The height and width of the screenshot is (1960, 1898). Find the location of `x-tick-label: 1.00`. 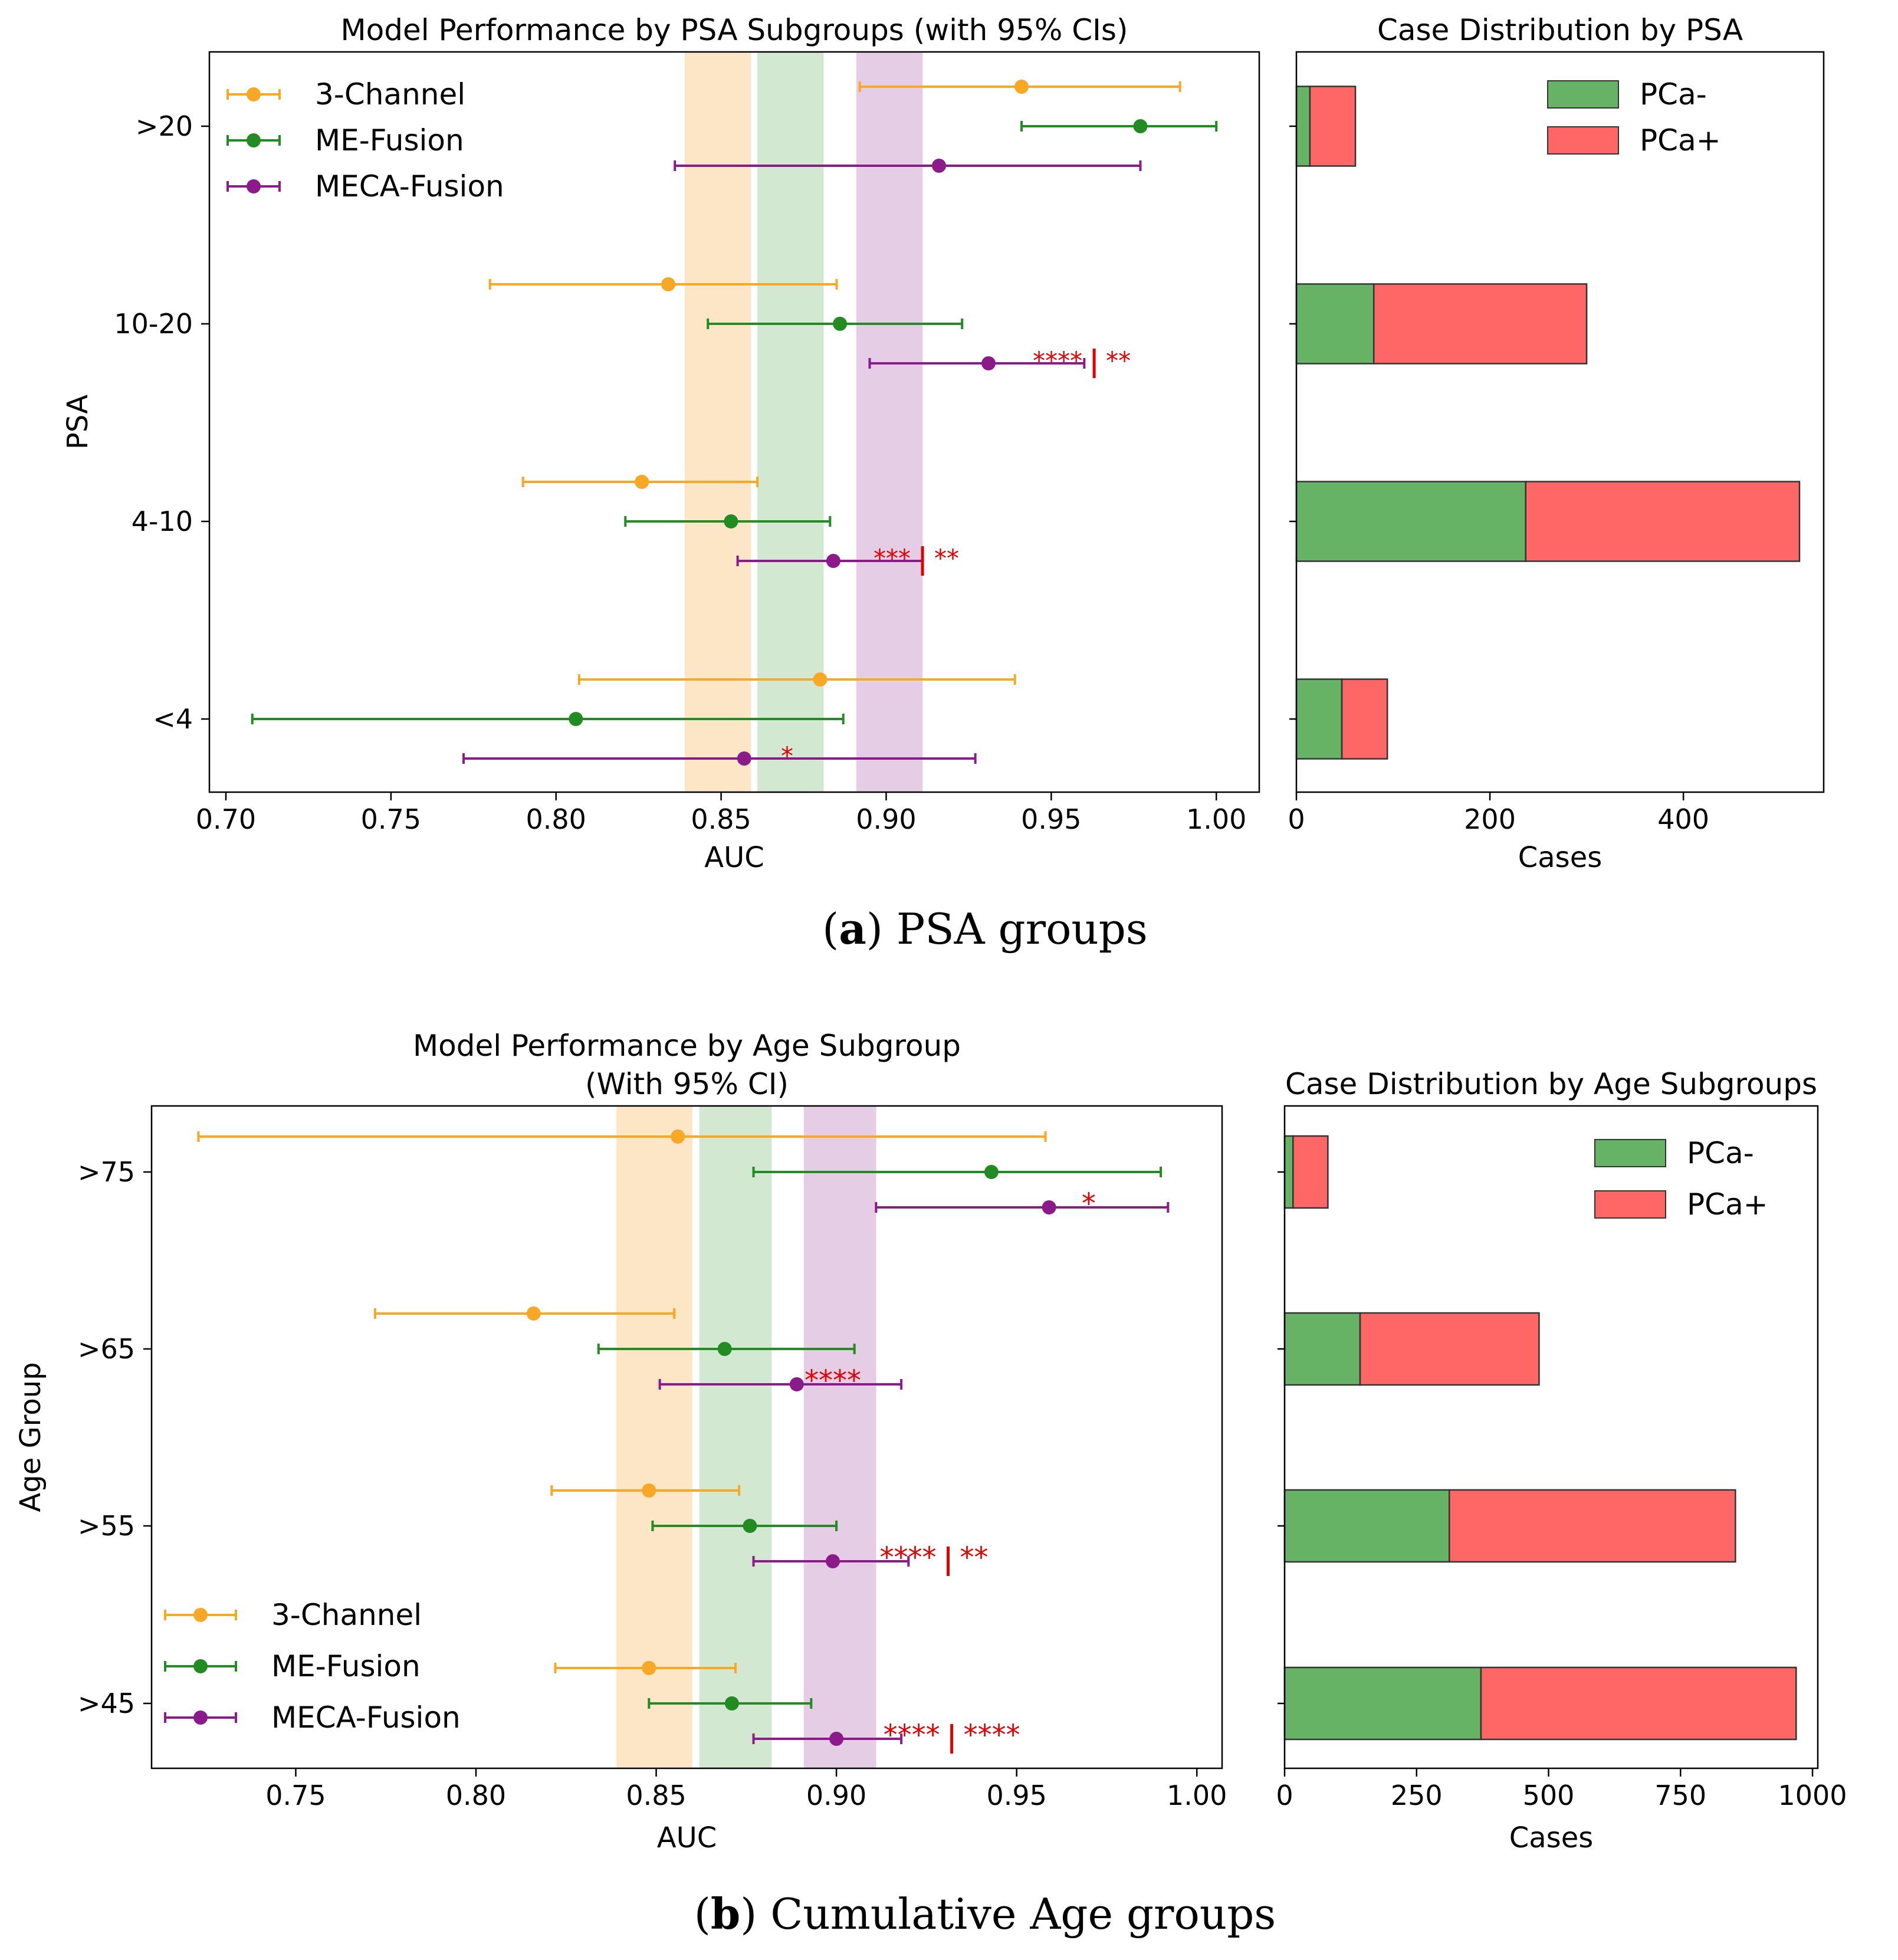

x-tick-label: 1.00 is located at coordinates (1216, 819).